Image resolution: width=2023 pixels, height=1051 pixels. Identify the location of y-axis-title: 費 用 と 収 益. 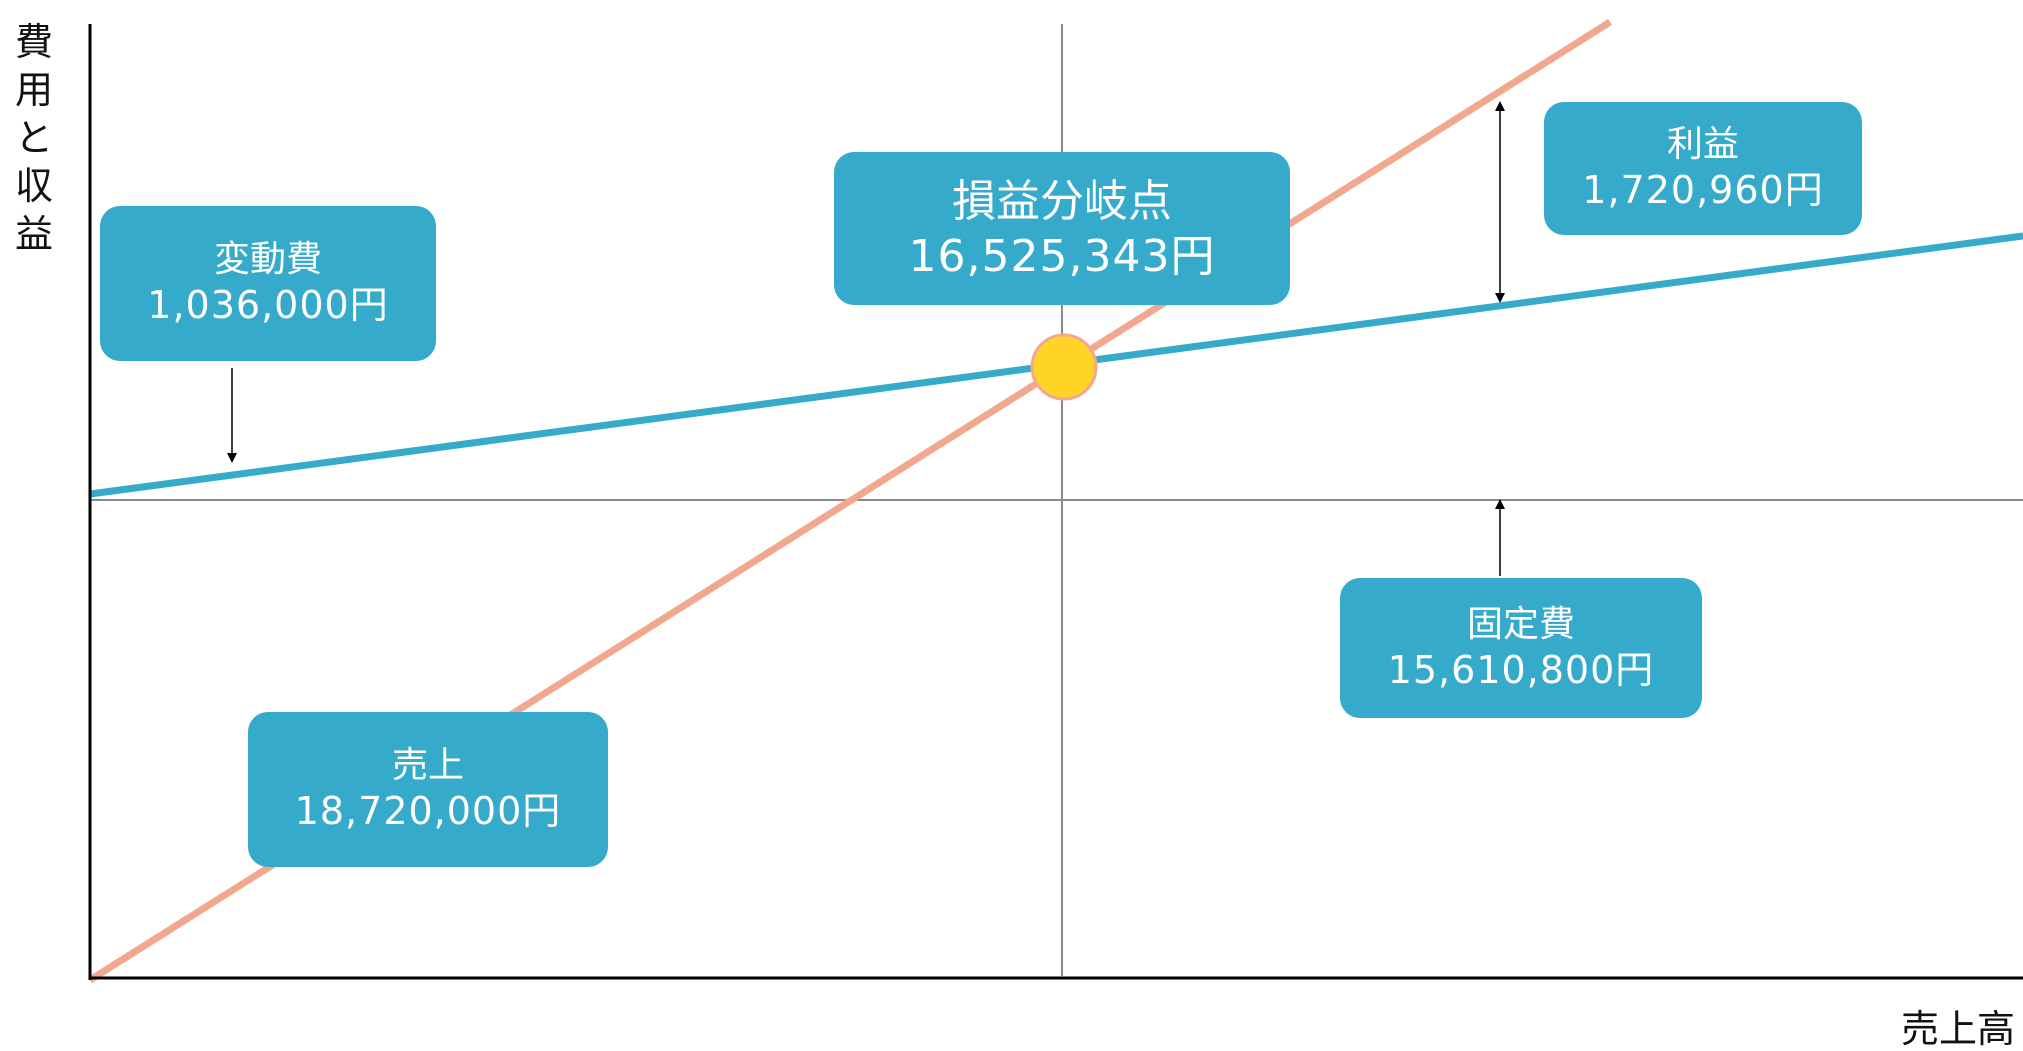
(34, 138).